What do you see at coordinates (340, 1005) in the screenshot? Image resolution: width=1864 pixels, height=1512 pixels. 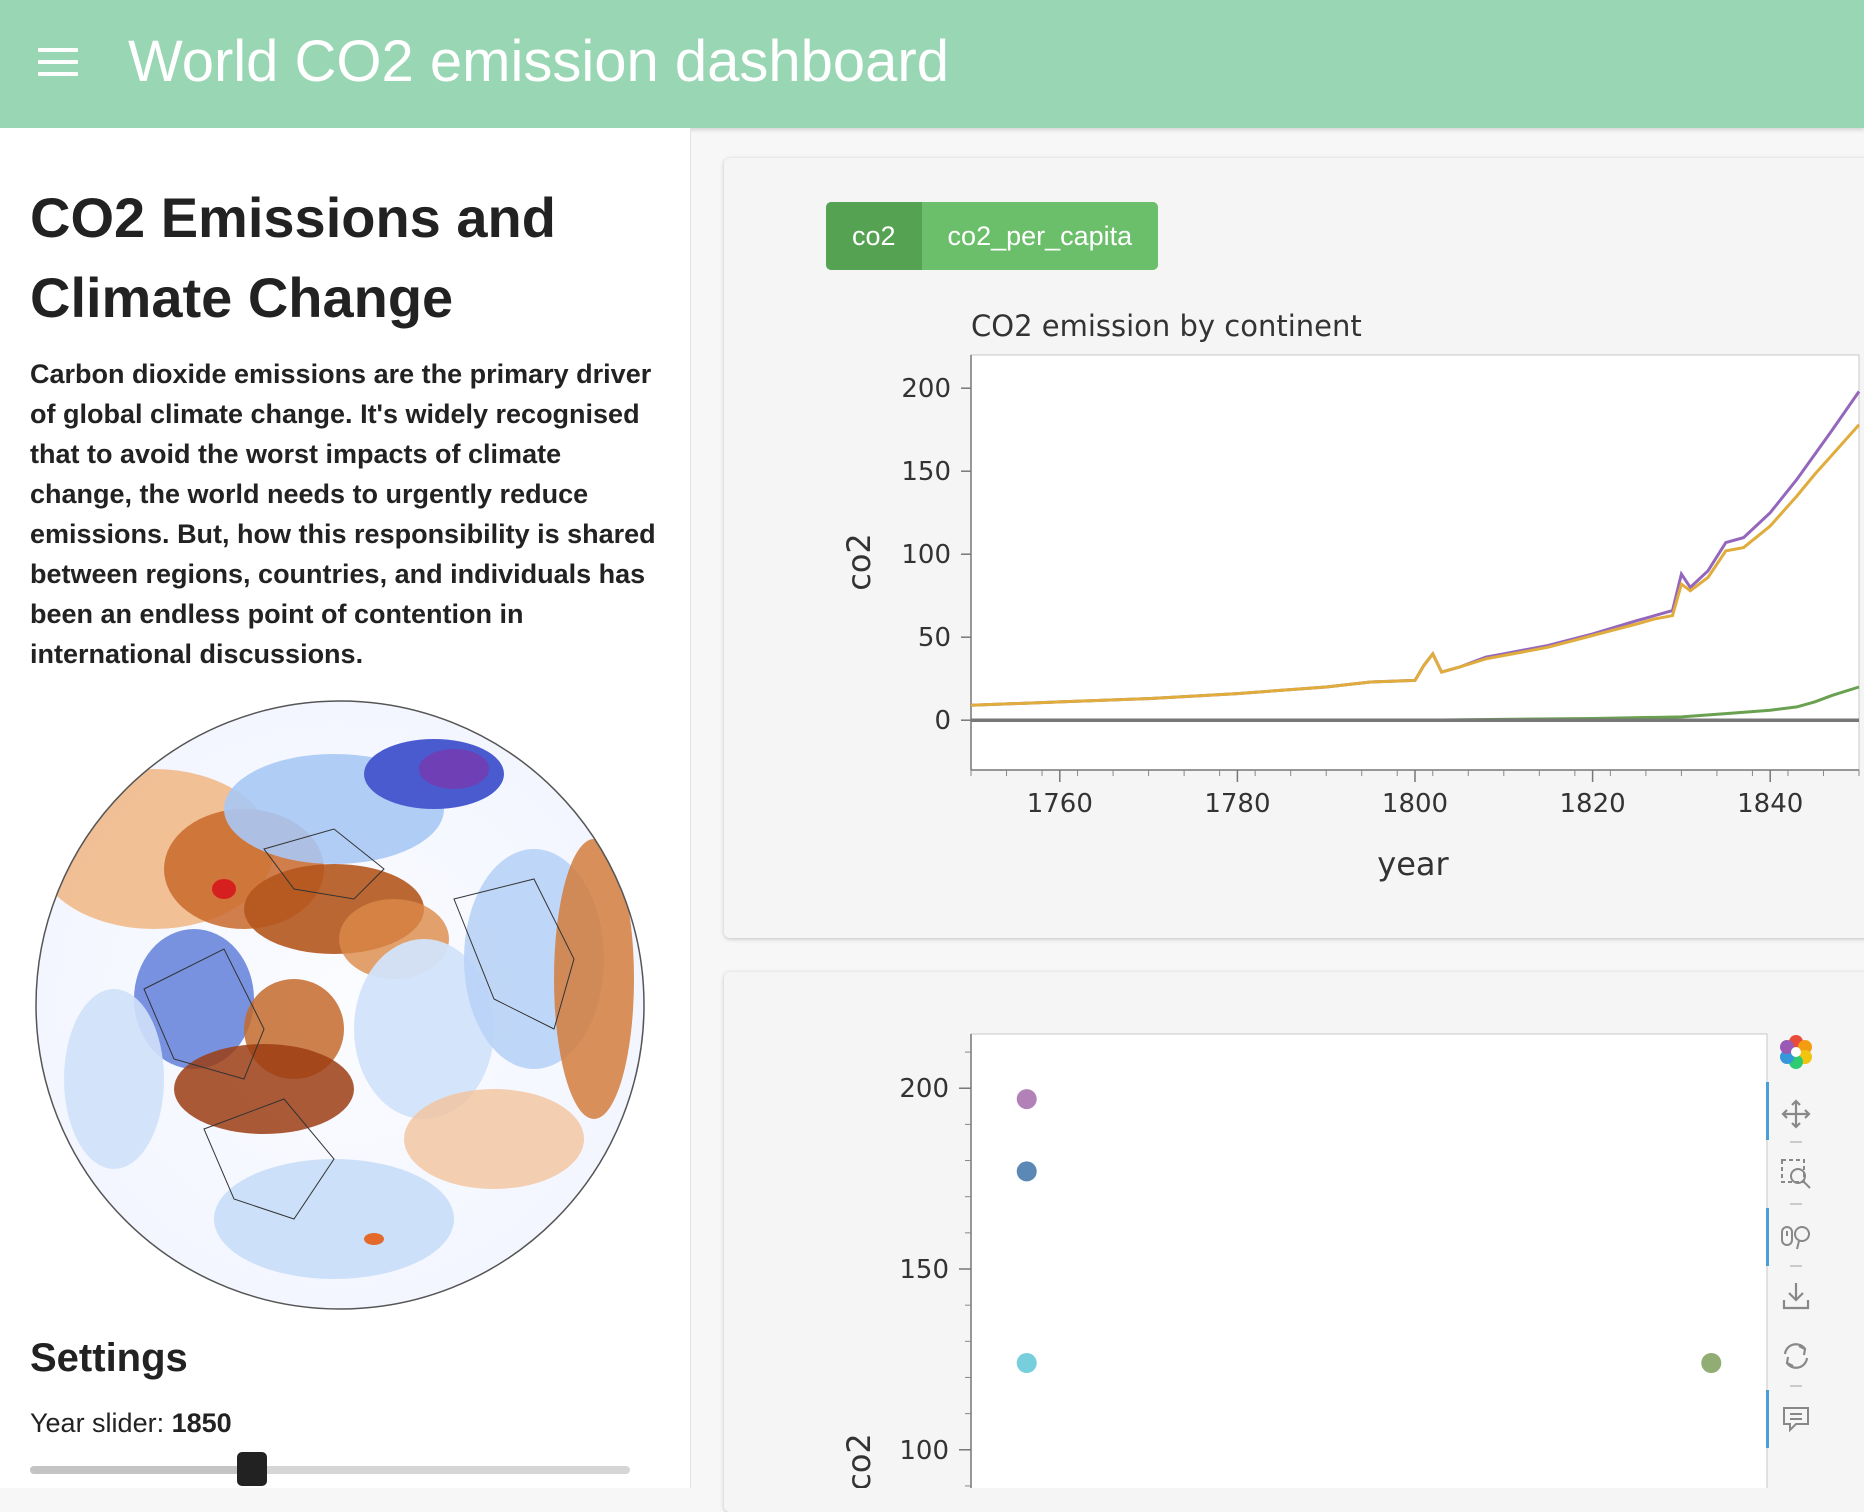 I see `globe-temperature-anomaly-image` at bounding box center [340, 1005].